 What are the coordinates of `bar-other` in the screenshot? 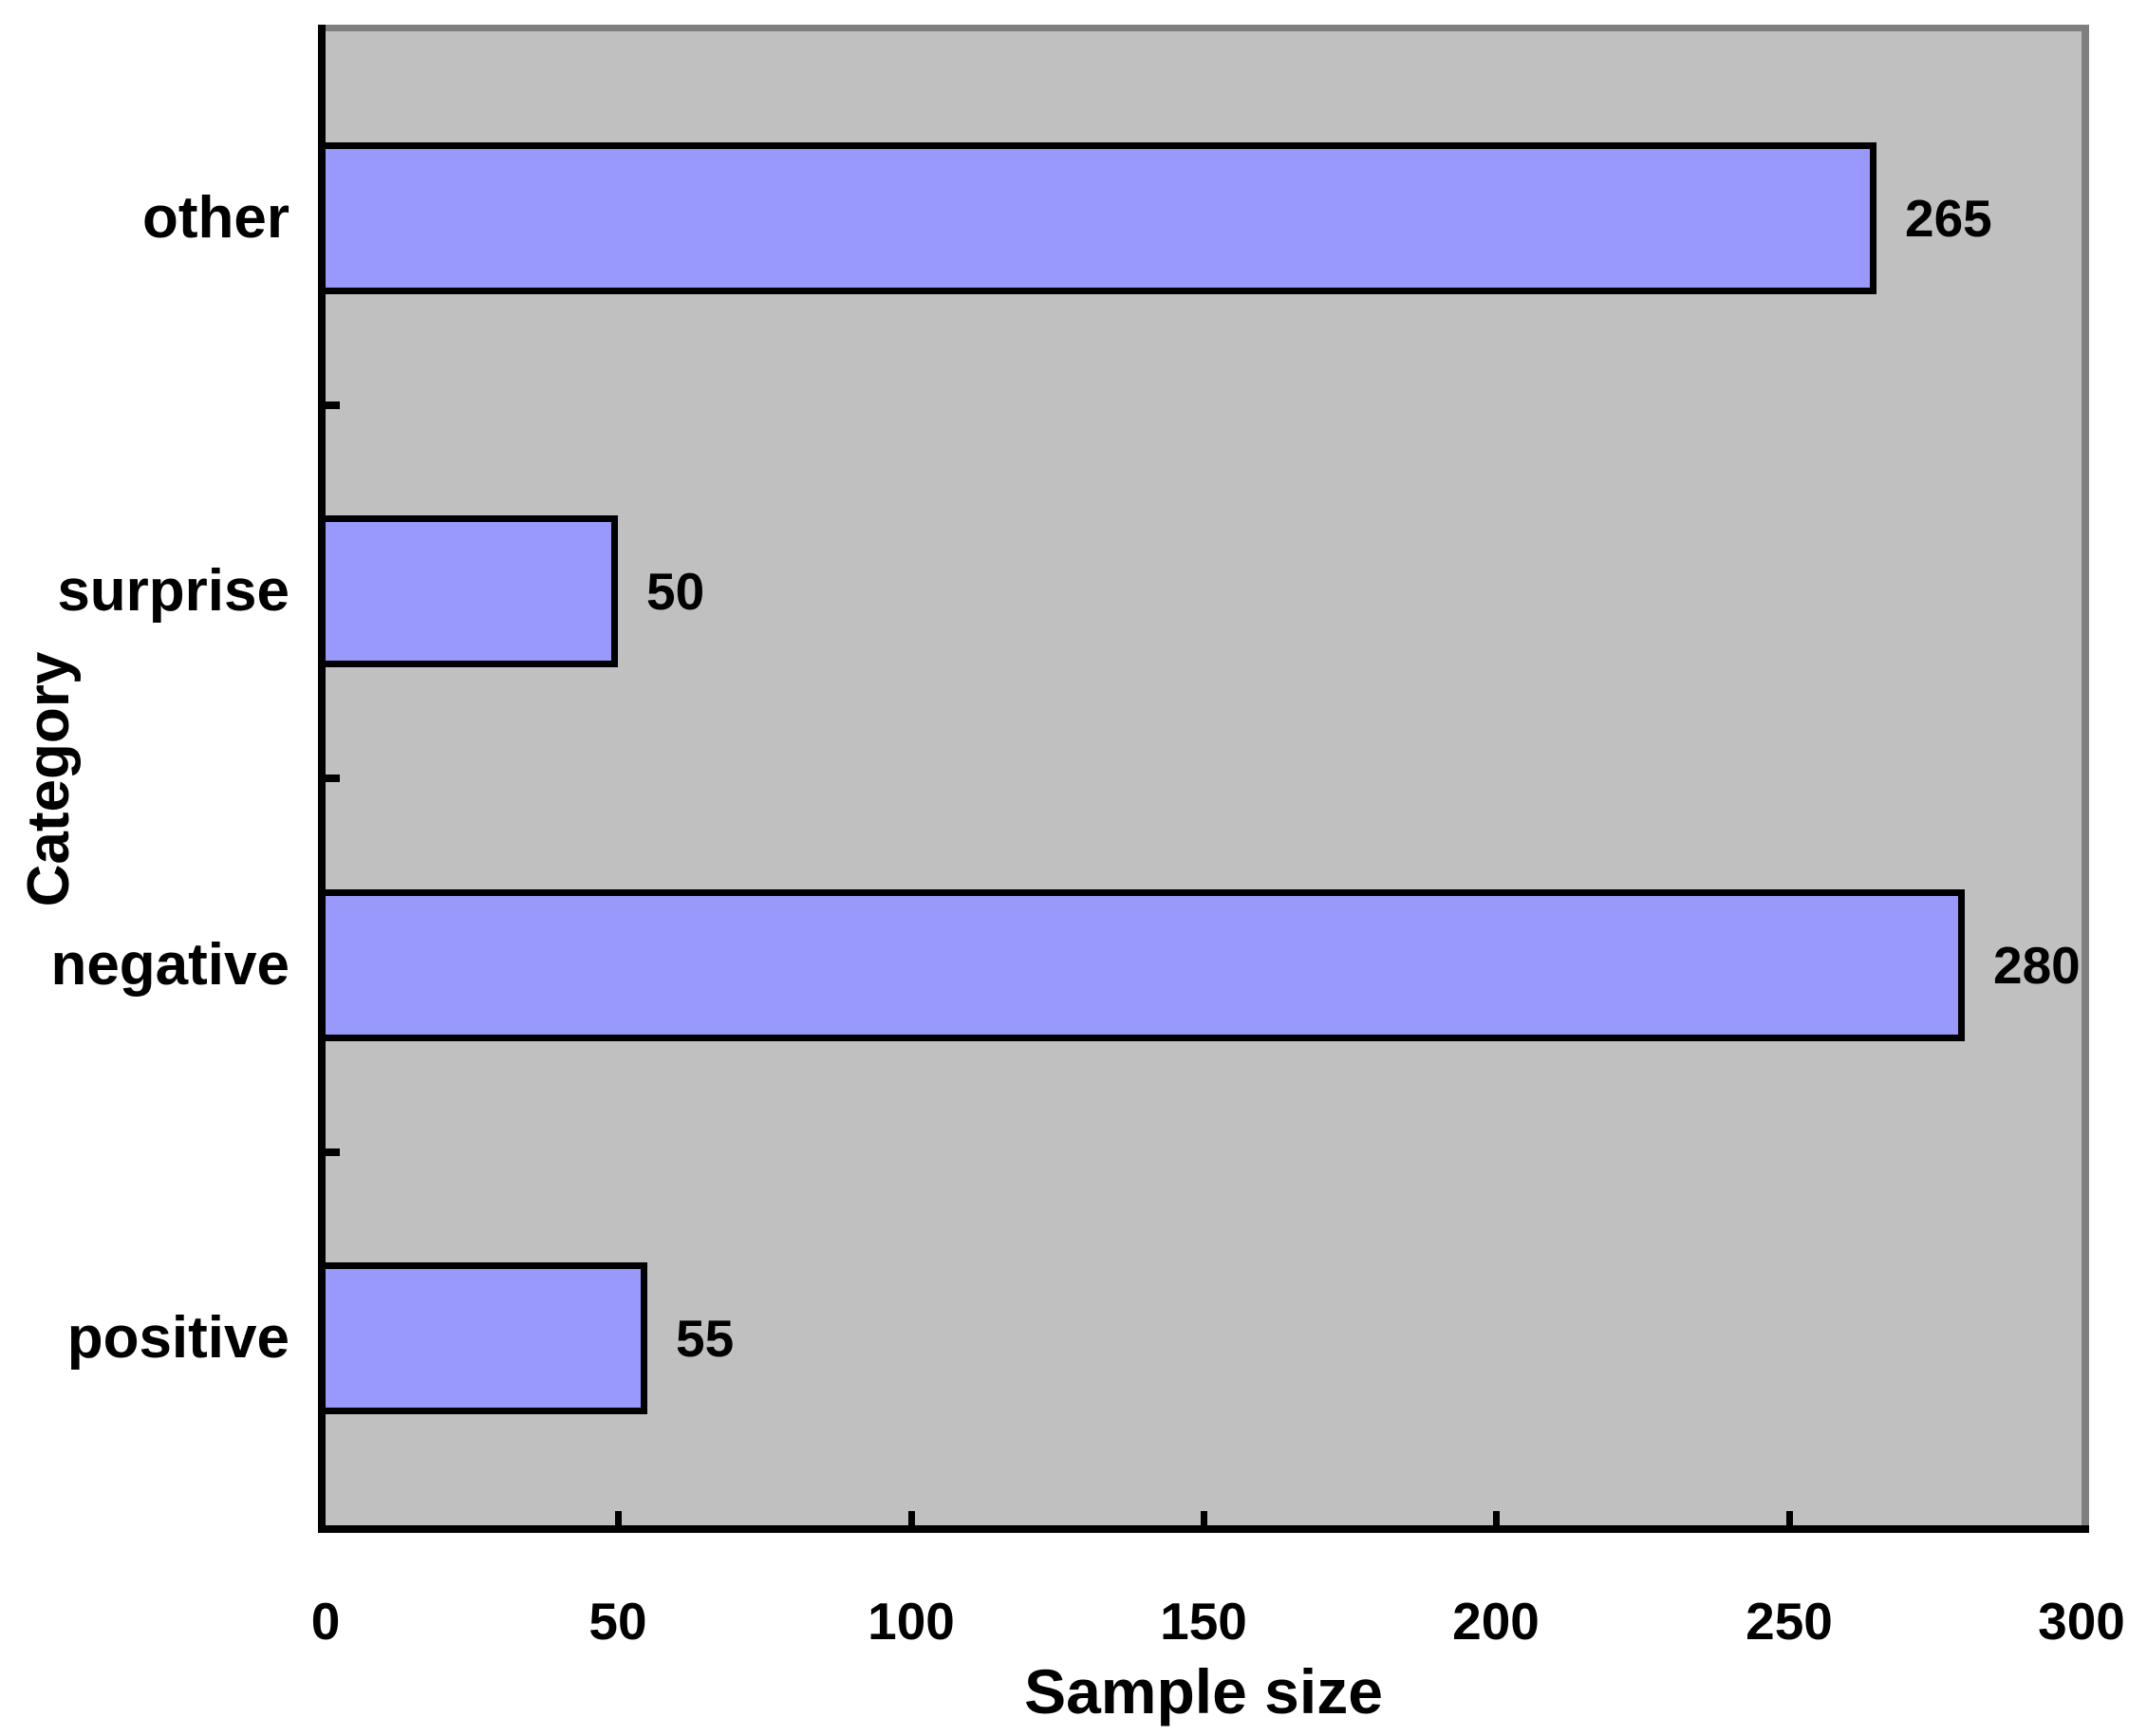 It's located at (1101, 218).